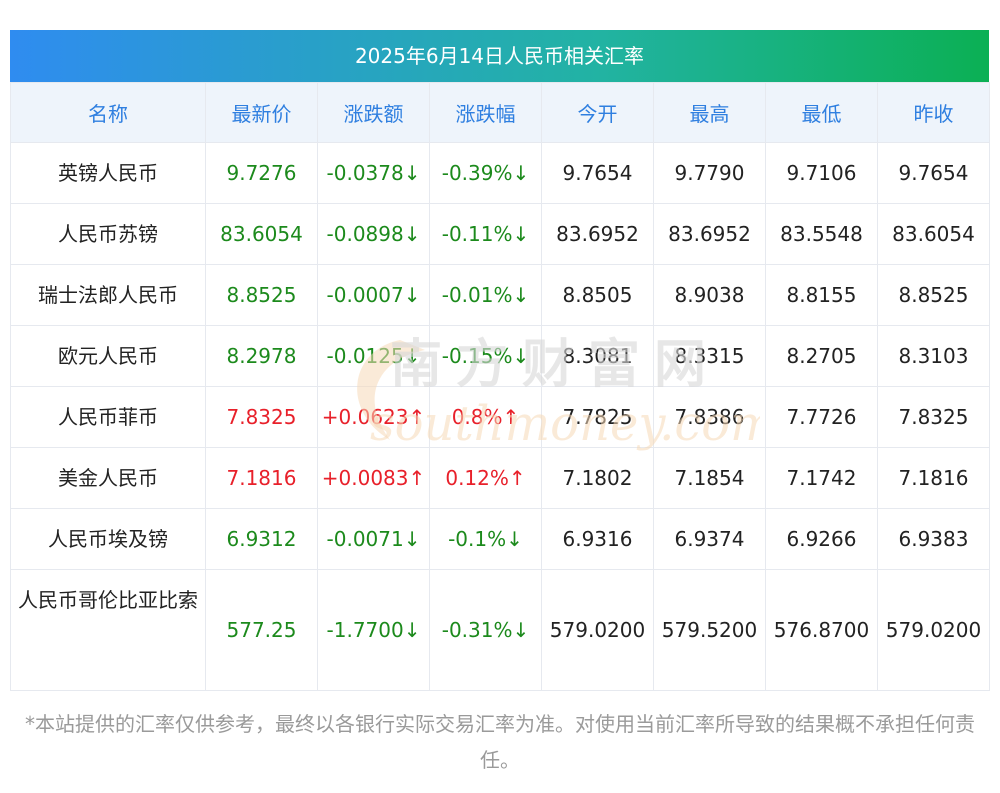  Describe the element at coordinates (485, 630) in the screenshot. I see `cell-pct: -0.31%↓` at that location.